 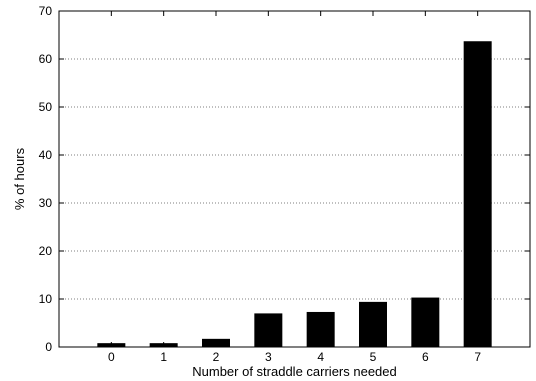 I want to click on y-tick-label: 40, so click(x=46, y=155).